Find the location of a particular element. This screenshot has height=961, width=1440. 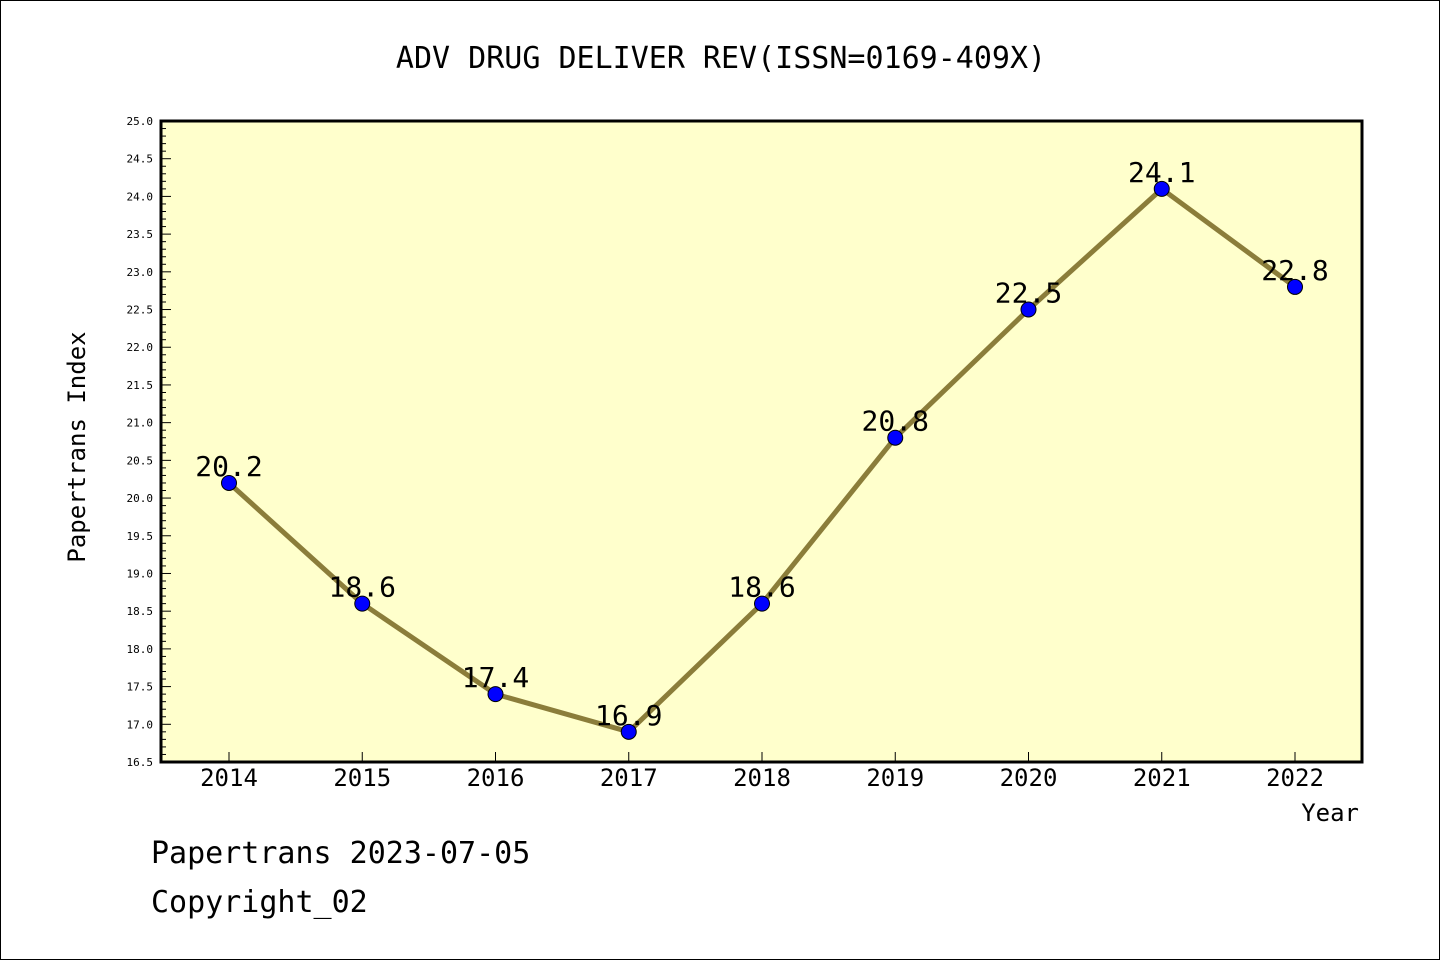

footer-date: Papertrans 2023-07-05 is located at coordinates (341, 853).